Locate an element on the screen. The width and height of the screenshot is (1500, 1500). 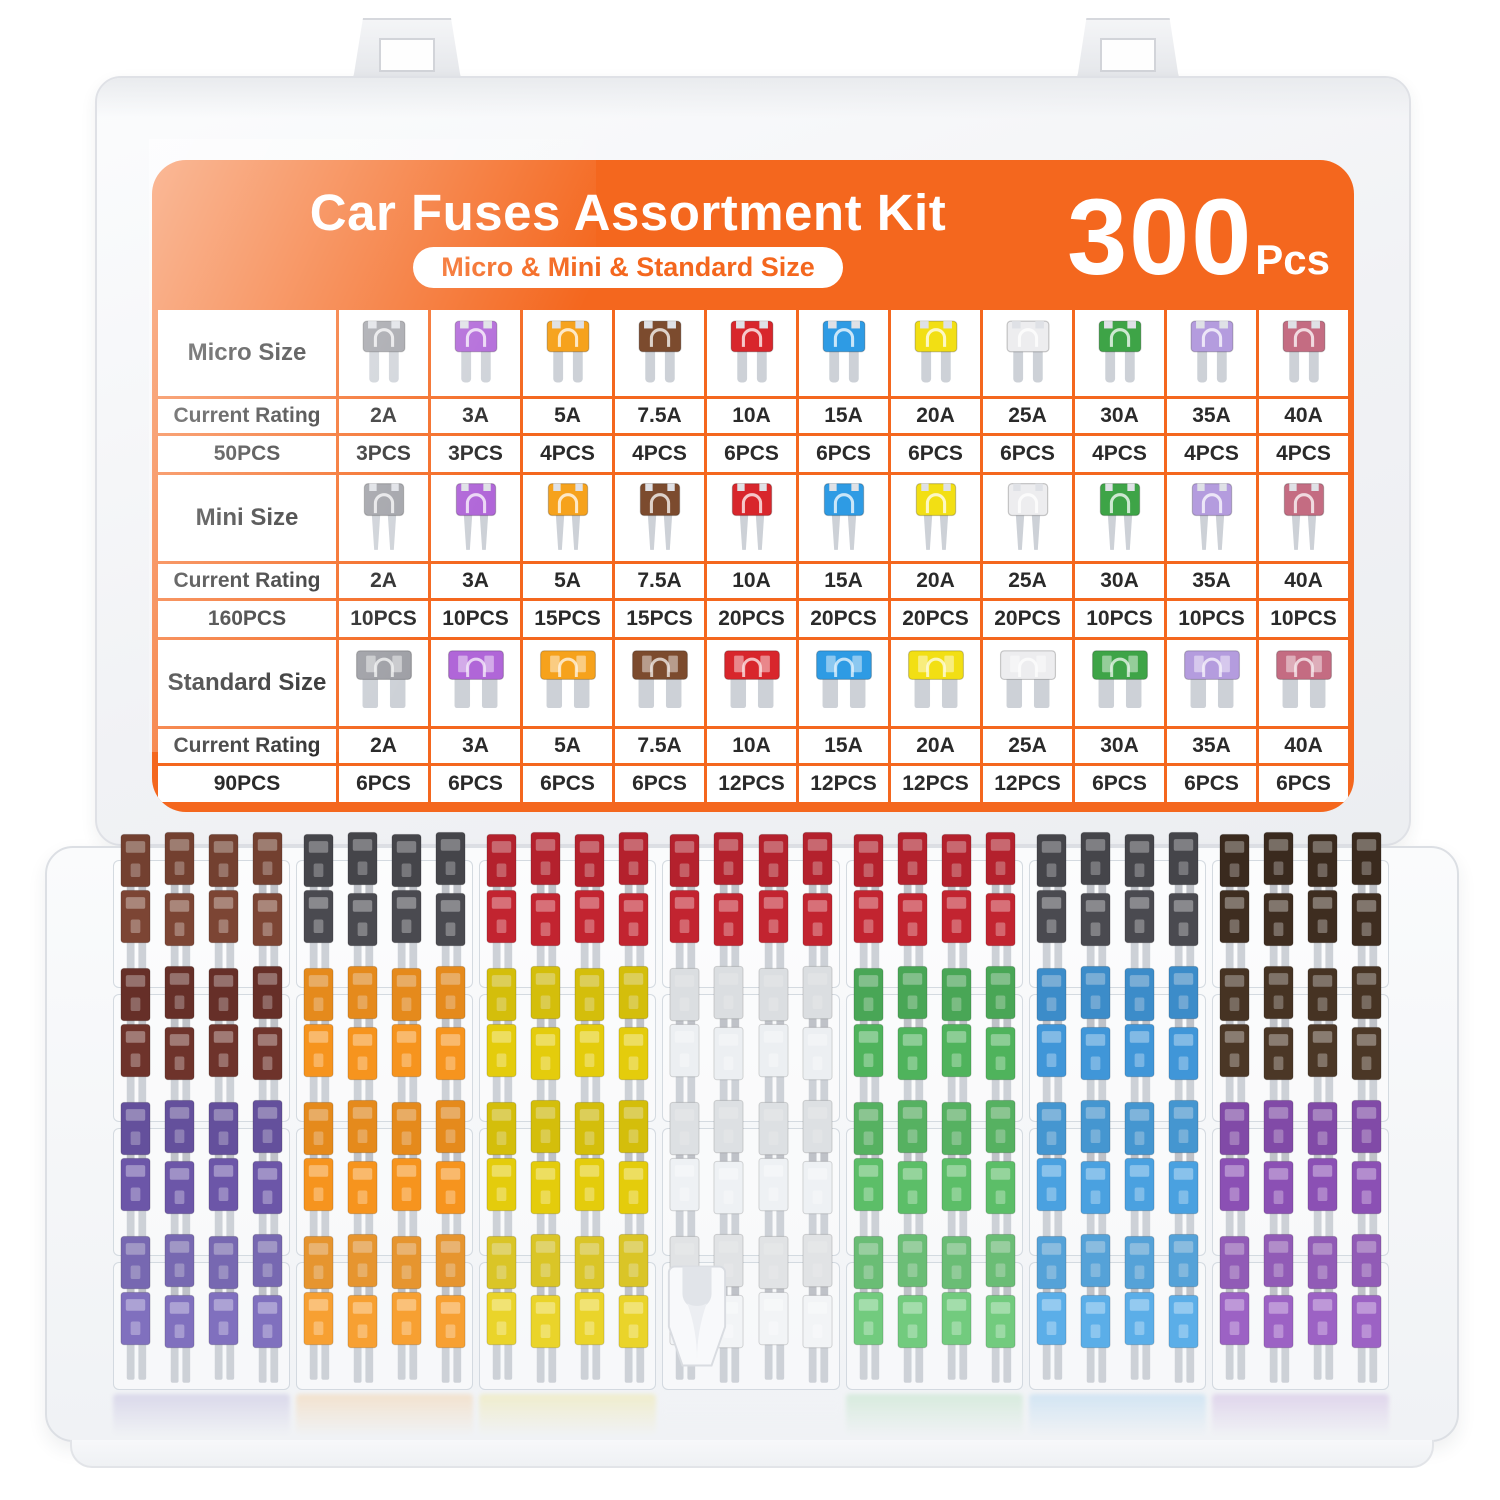
rating-cell: 2A is located at coordinates (383, 746).